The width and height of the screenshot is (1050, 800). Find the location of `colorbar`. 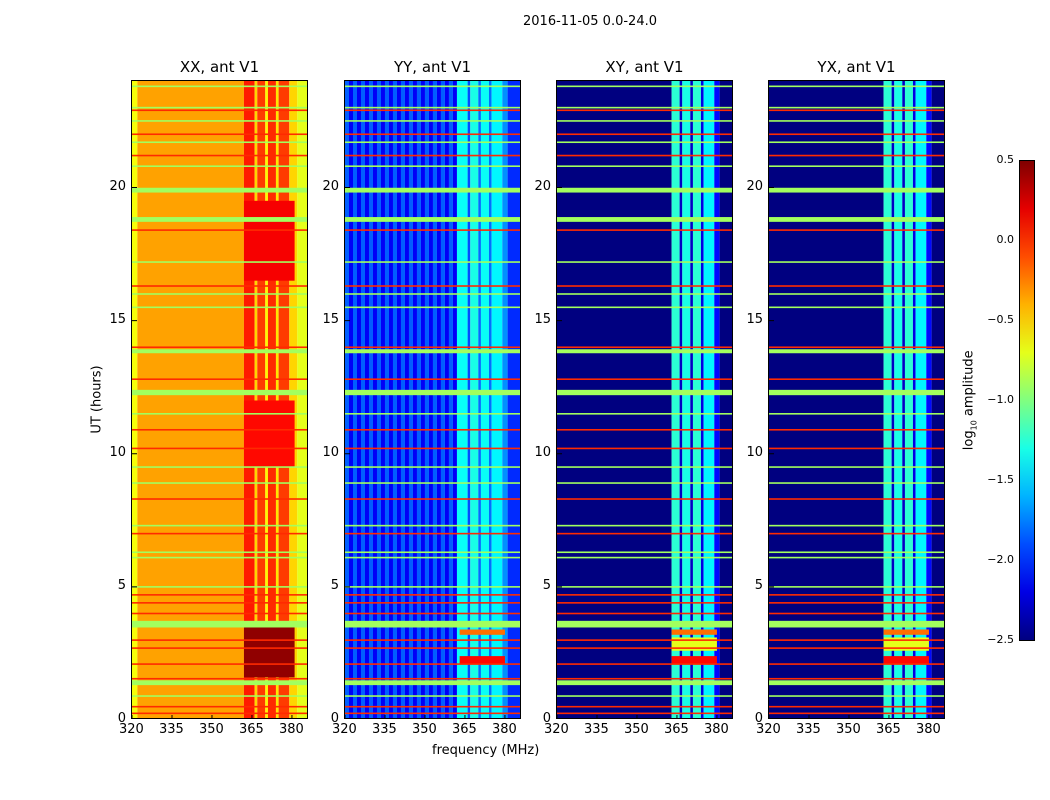

colorbar is located at coordinates (1027, 400).